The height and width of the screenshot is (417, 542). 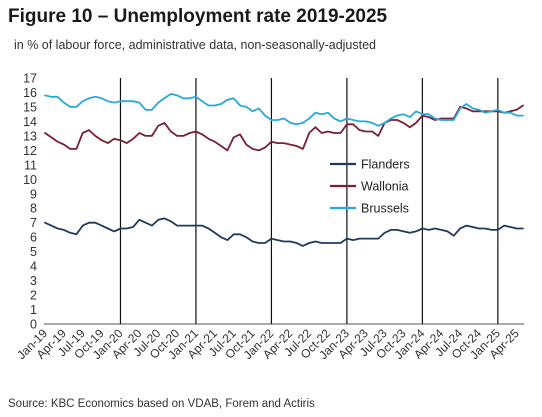 I want to click on series-line-brussels, so click(x=284, y=110).